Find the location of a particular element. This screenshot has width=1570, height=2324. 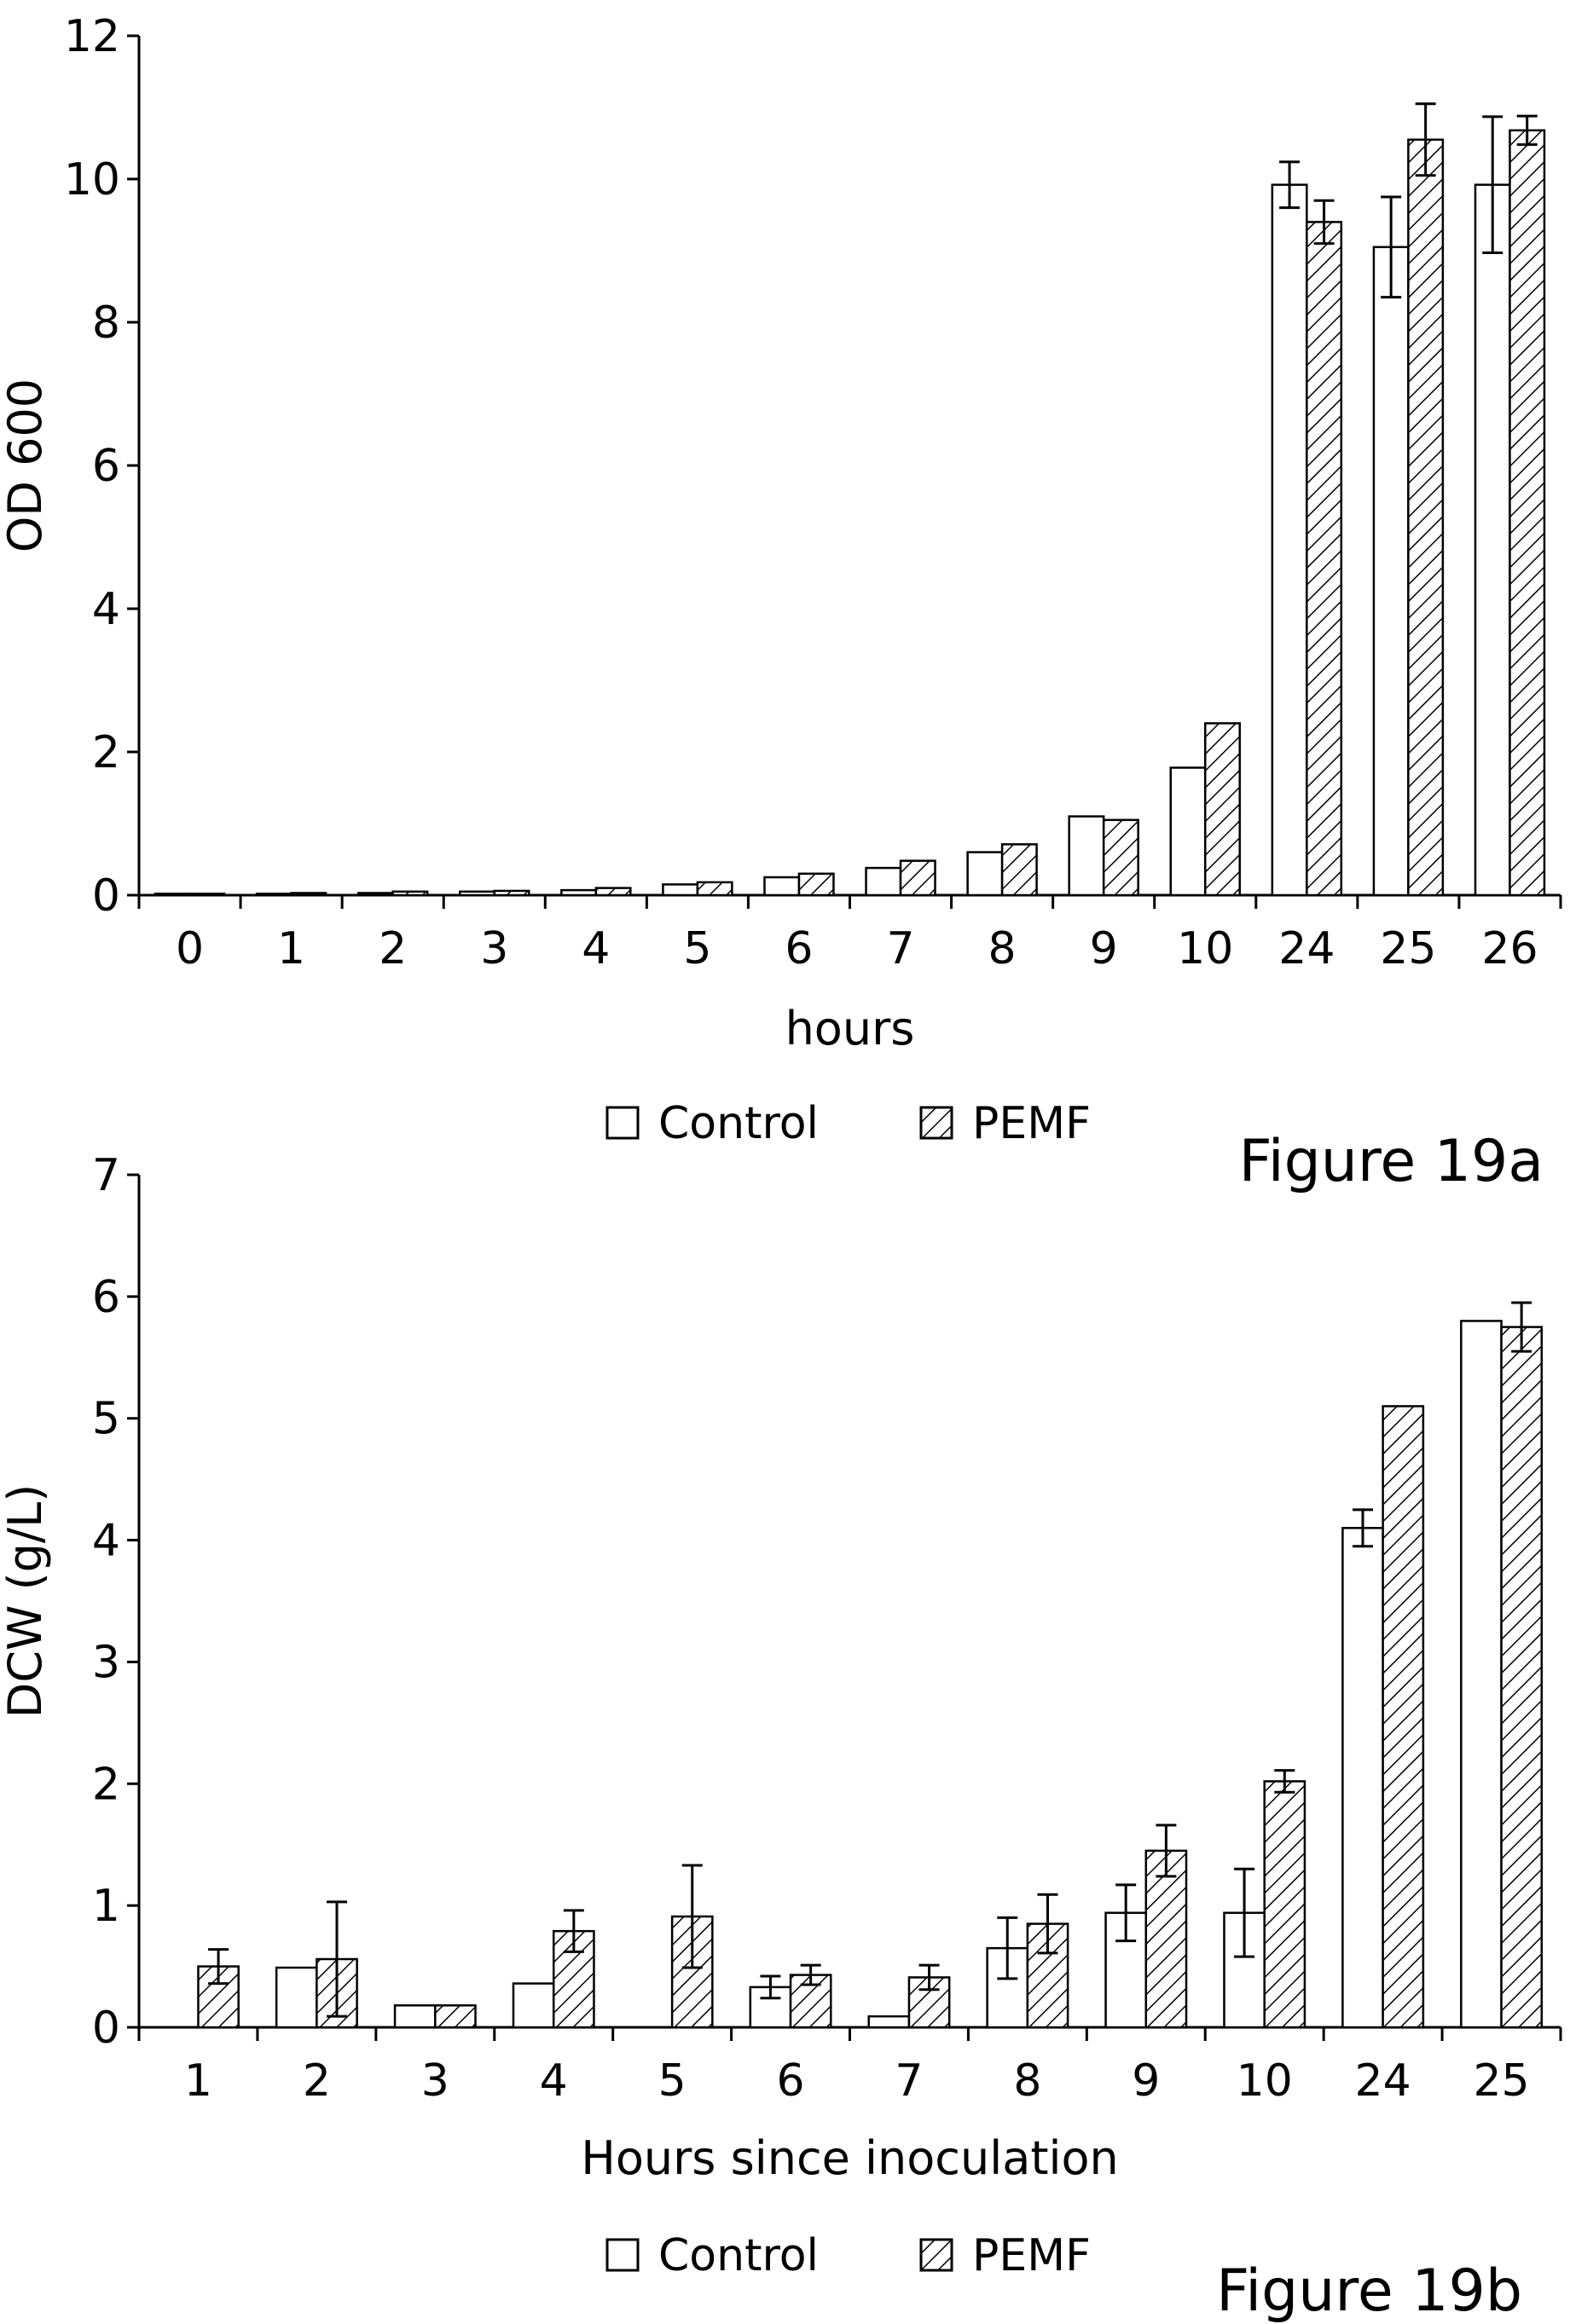

chart-0-y-axis-title: OD 600 is located at coordinates (26, 465).